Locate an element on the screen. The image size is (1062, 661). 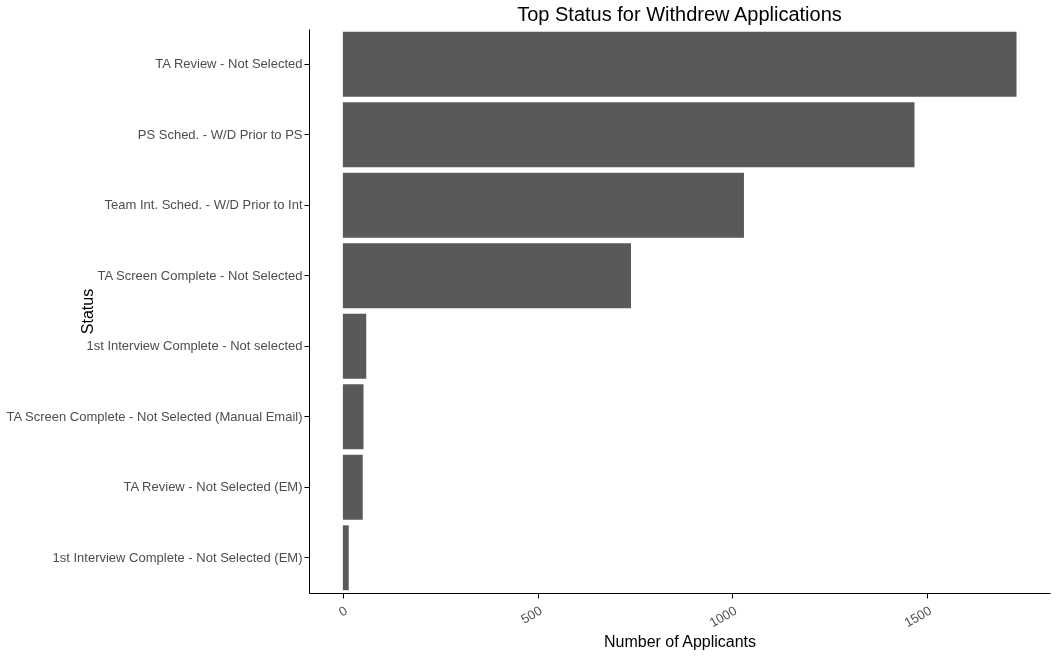
chart-title: Top Status for Withdrew Applications is located at coordinates (679, 14).